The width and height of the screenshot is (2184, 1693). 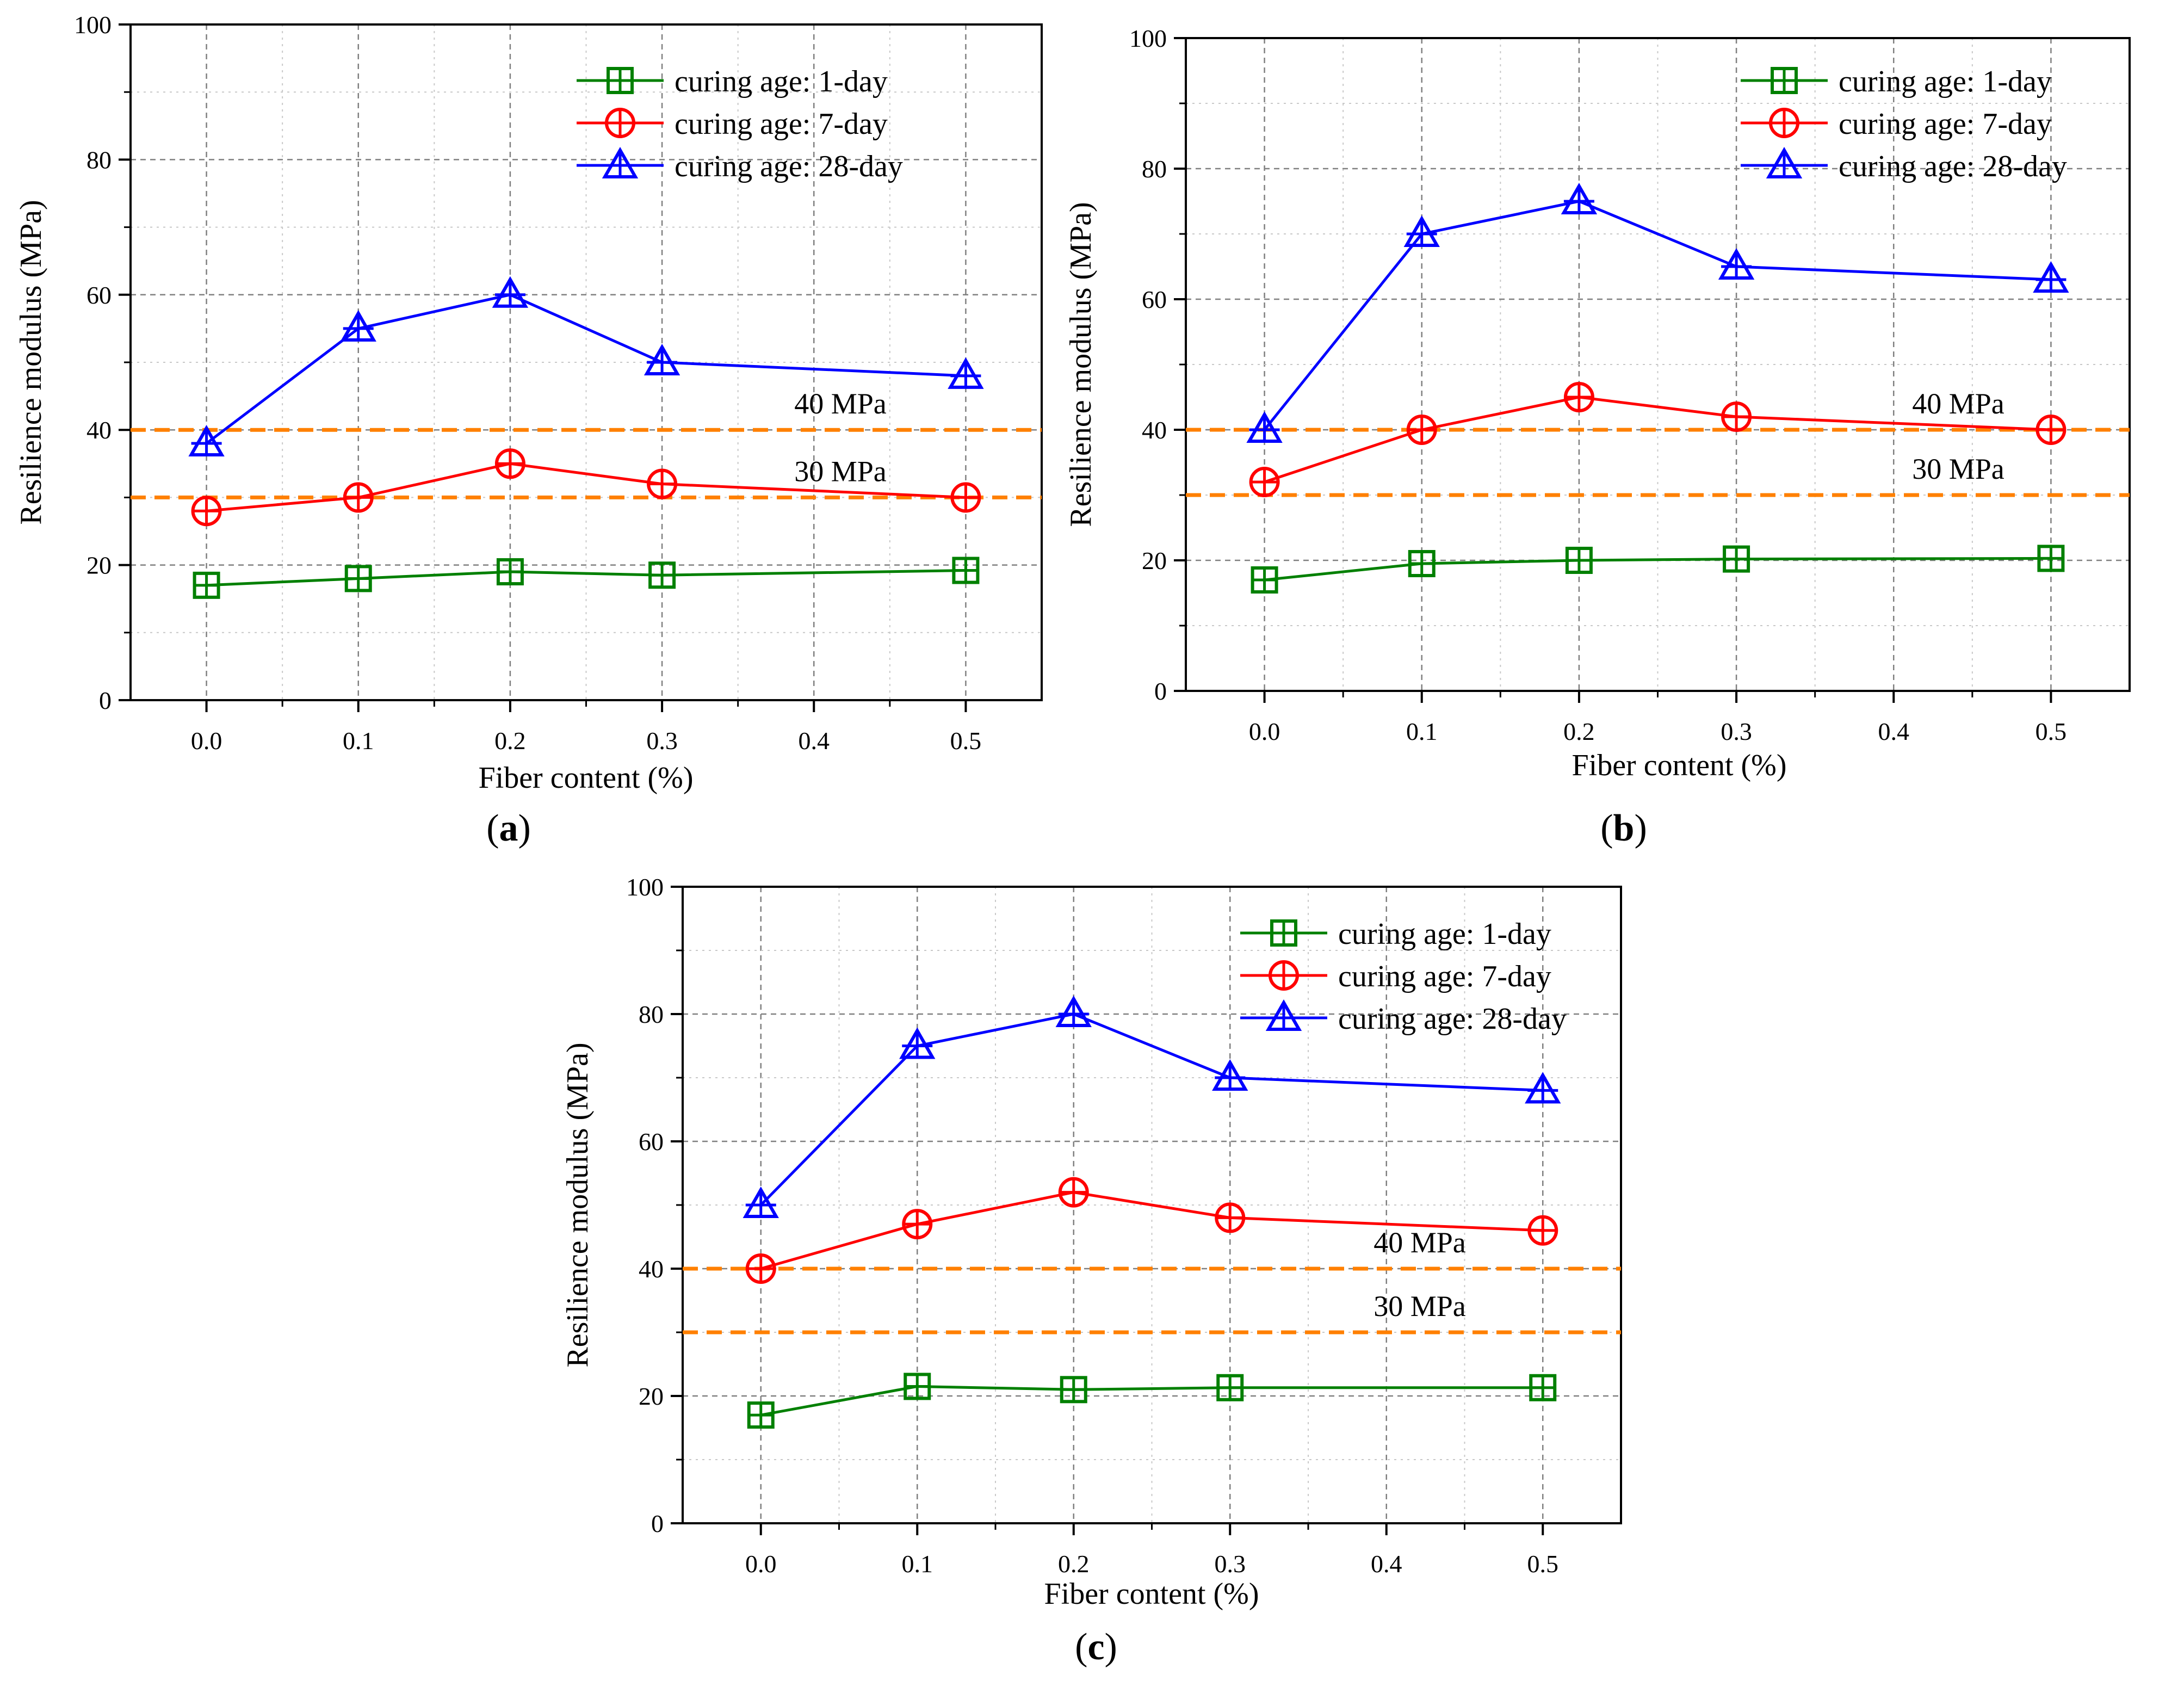 I want to click on panel-label-letter: c, so click(x=1095, y=1647).